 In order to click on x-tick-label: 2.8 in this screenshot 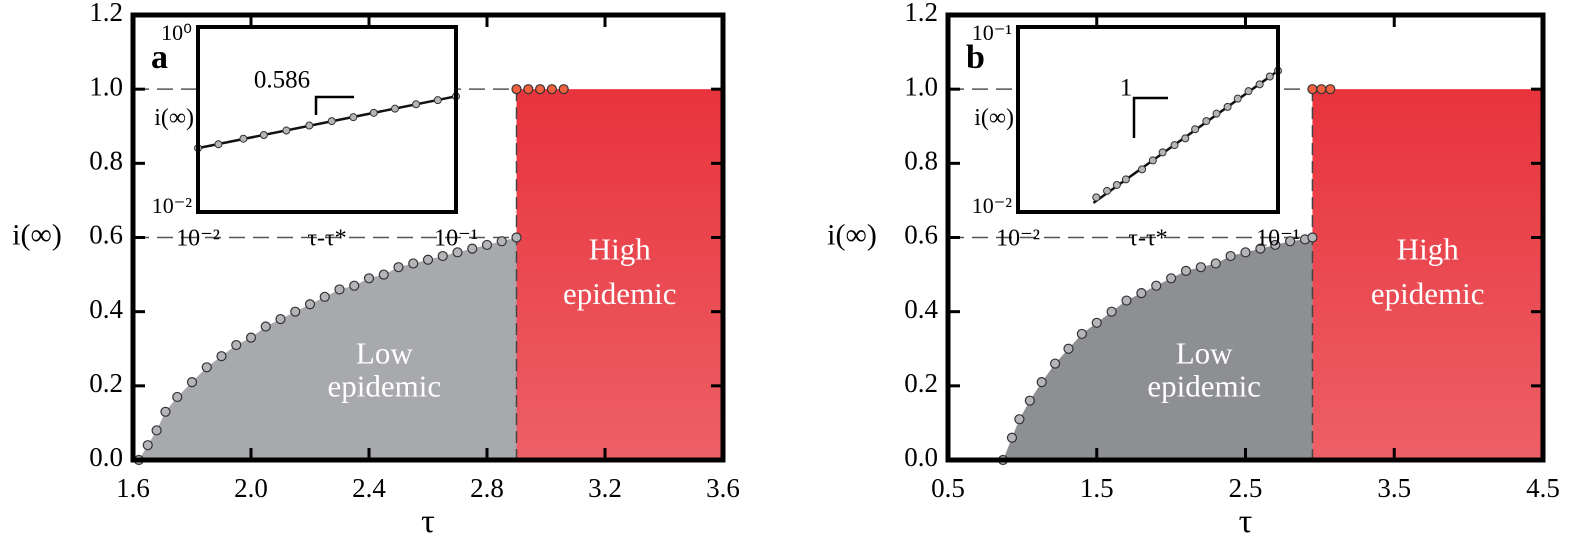, I will do `click(487, 488)`.